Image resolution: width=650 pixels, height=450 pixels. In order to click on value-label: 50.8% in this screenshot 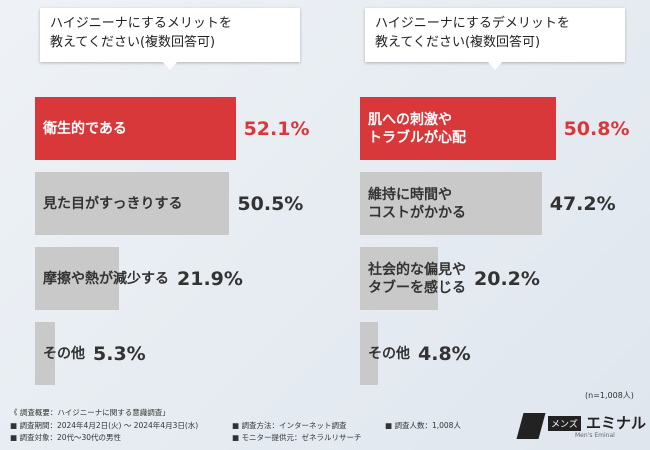, I will do `click(596, 128)`.